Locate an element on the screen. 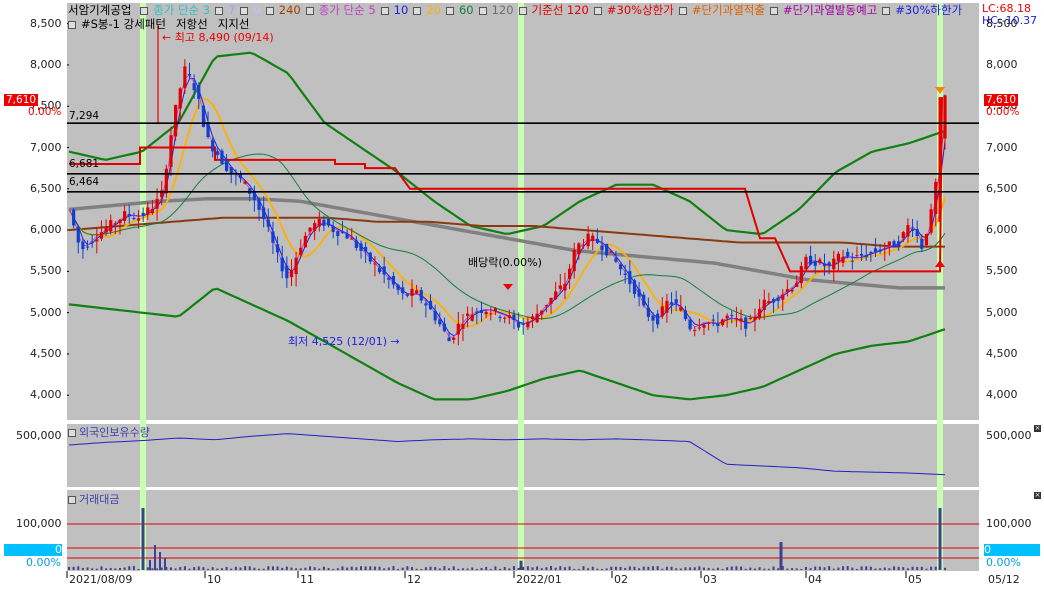 The height and width of the screenshot is (590, 1044). legend-item: 기준선 120 is located at coordinates (553, 10).